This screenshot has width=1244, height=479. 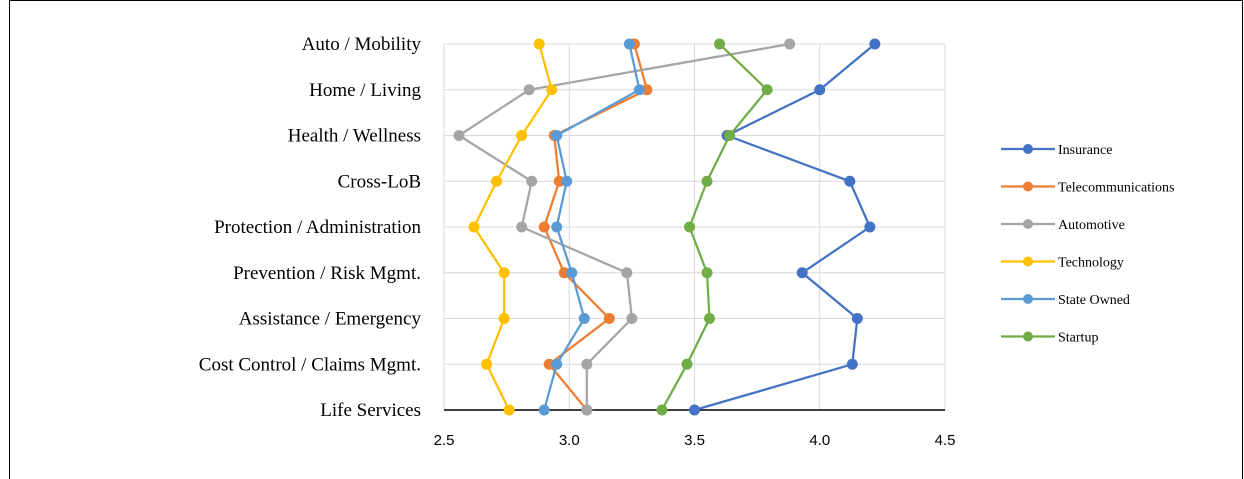 What do you see at coordinates (379, 181) in the screenshot?
I see `category-label: Cross-LoB` at bounding box center [379, 181].